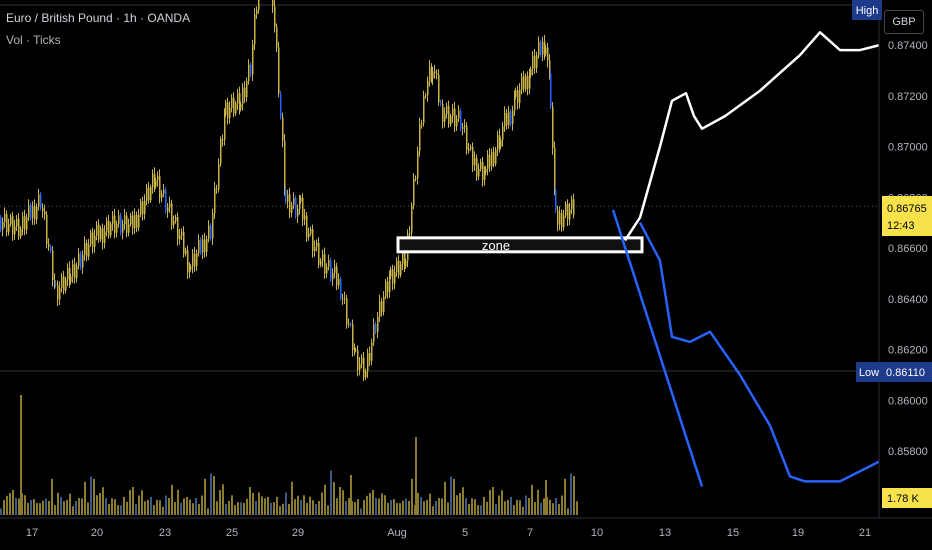 The image size is (932, 550). What do you see at coordinates (907, 372) in the screenshot?
I see `low-price-badge` at bounding box center [907, 372].